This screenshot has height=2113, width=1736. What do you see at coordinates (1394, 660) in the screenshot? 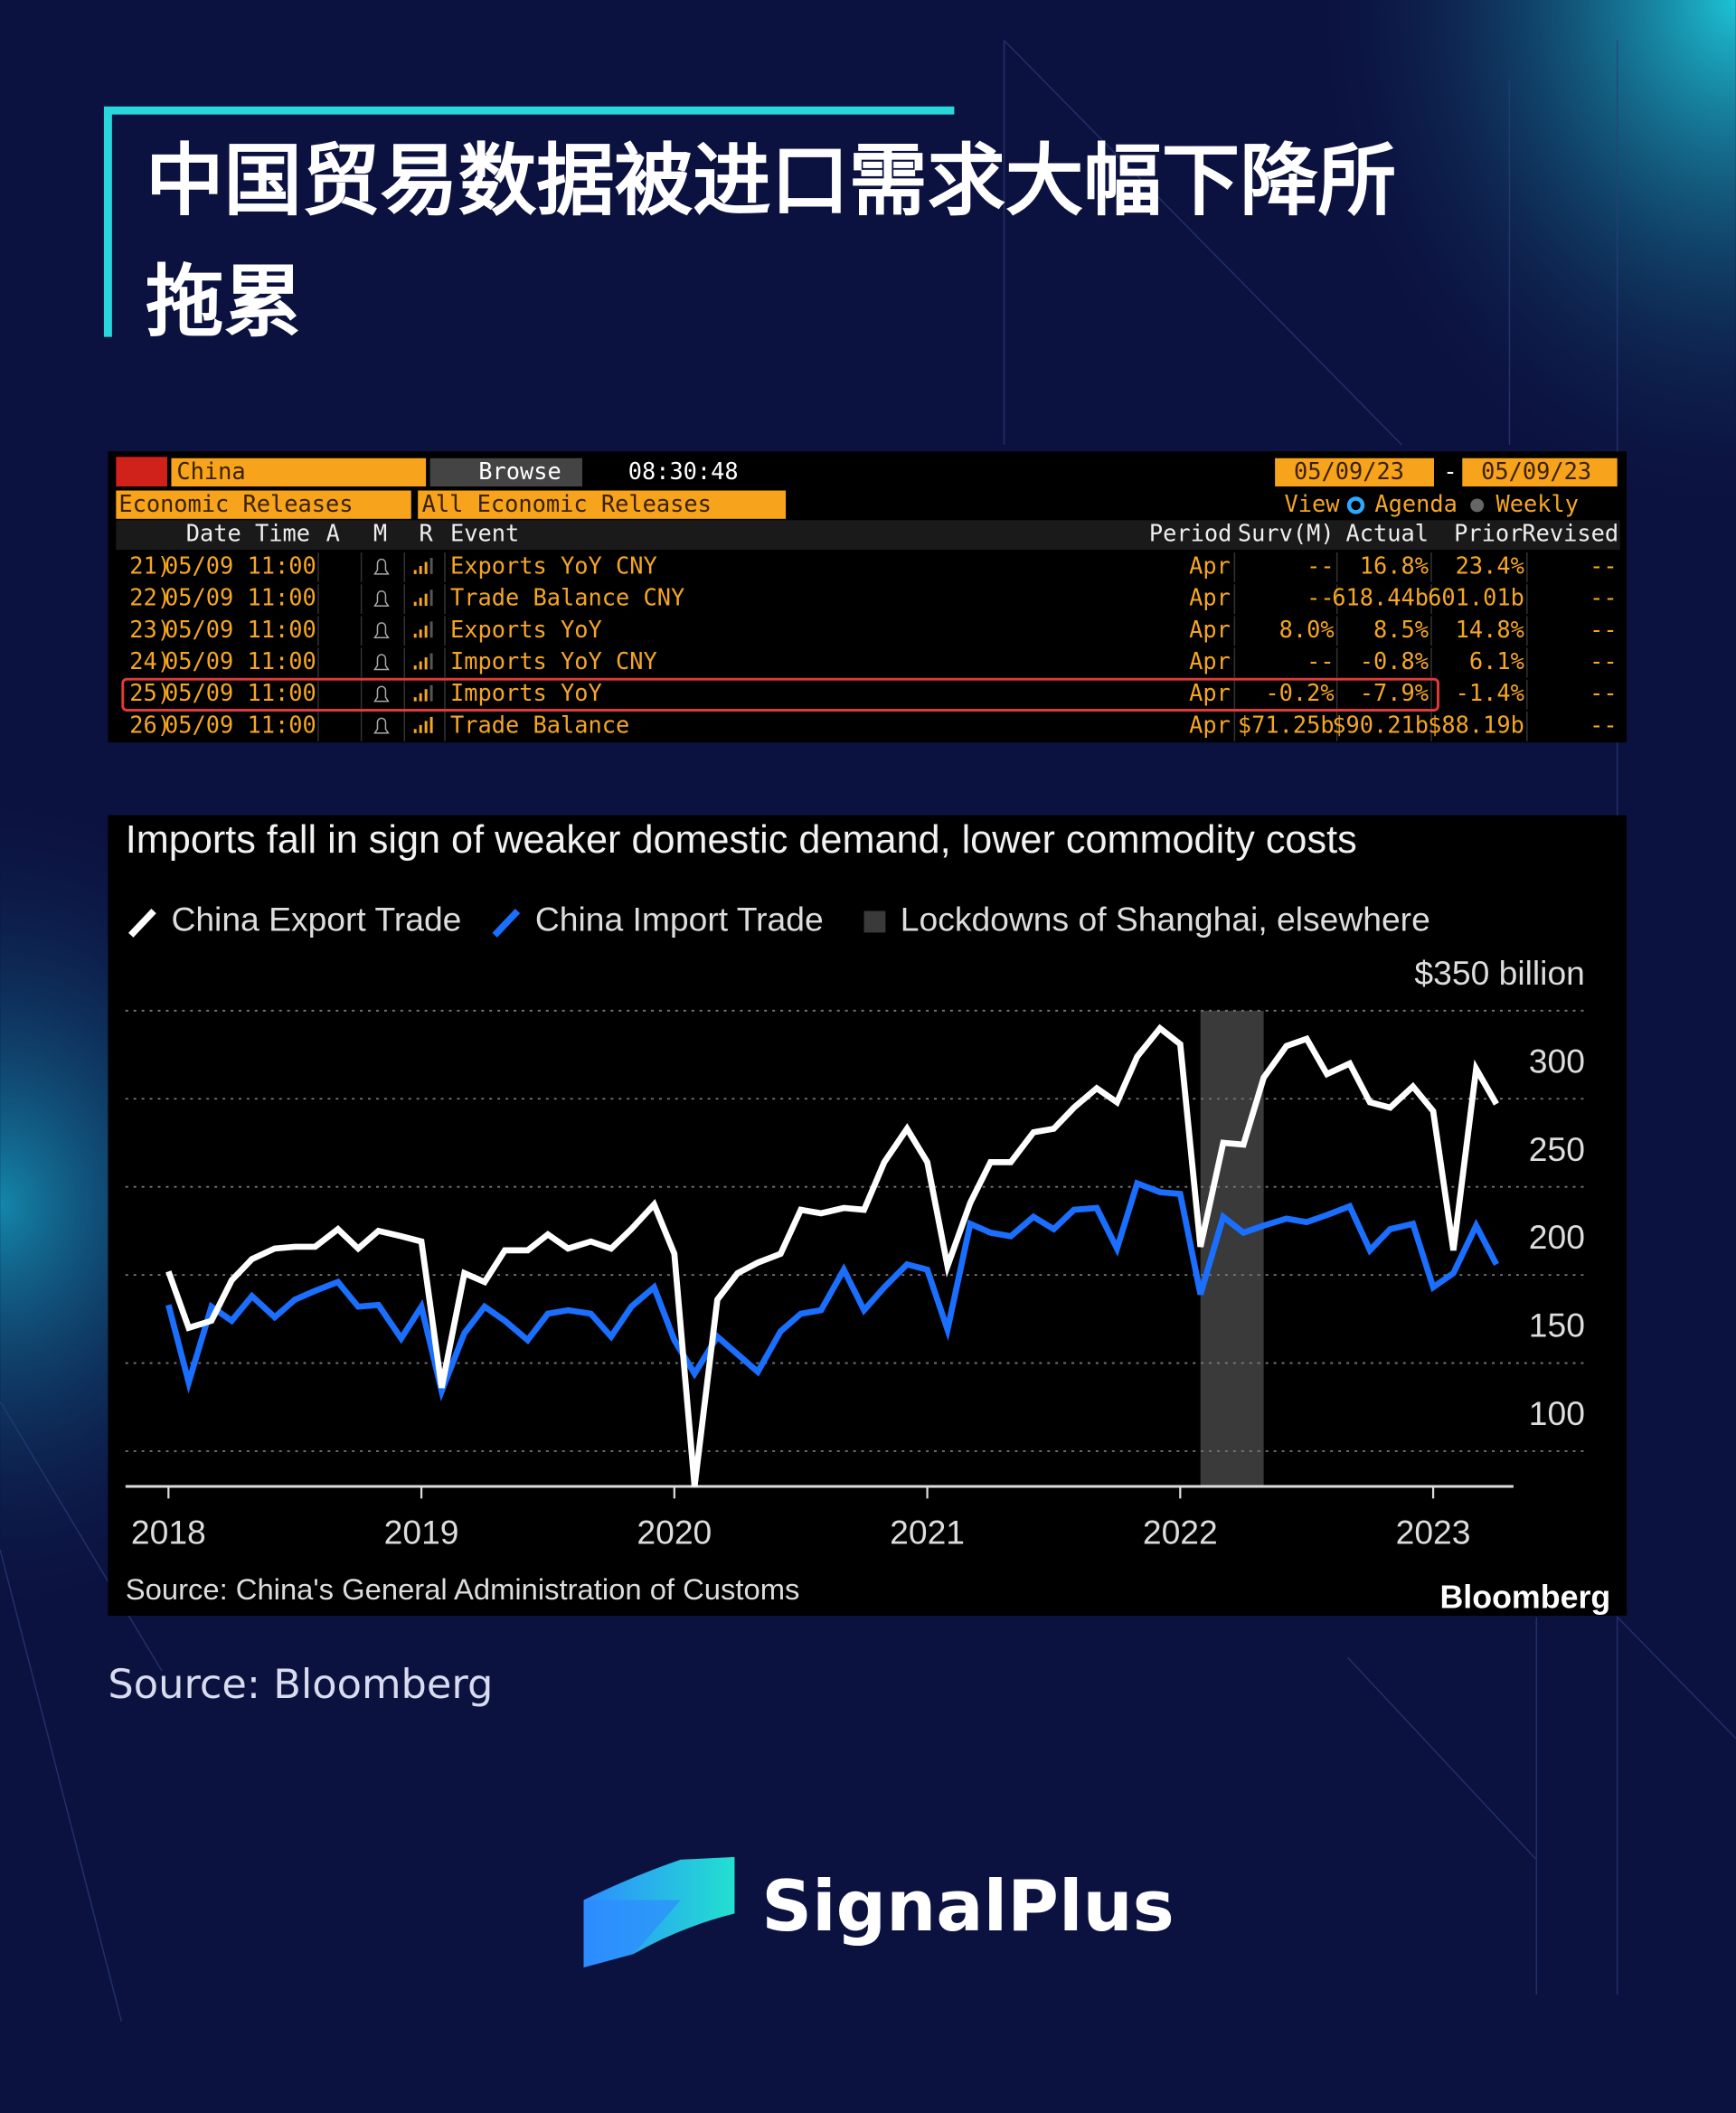
I see `cell: -0.8%` at bounding box center [1394, 660].